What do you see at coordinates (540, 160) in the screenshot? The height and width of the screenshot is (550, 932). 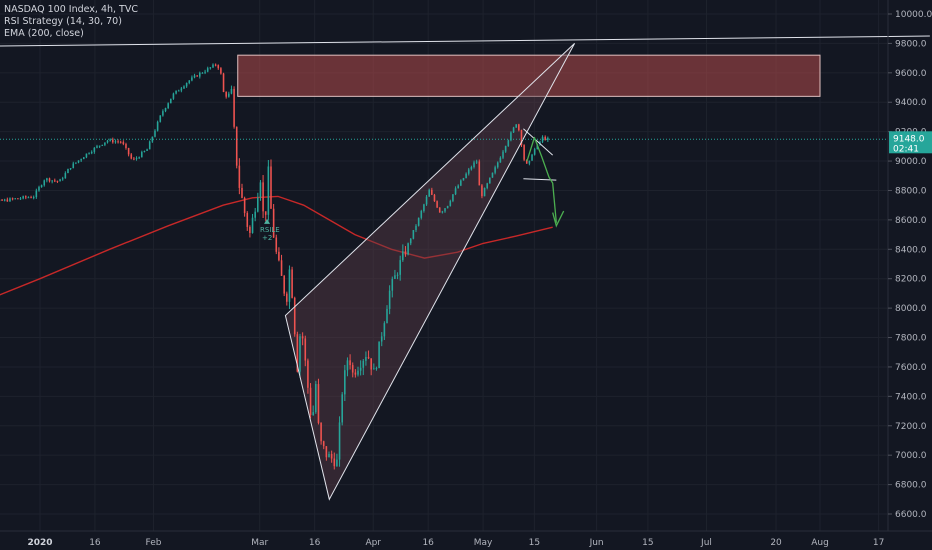 I see `projection-path` at bounding box center [540, 160].